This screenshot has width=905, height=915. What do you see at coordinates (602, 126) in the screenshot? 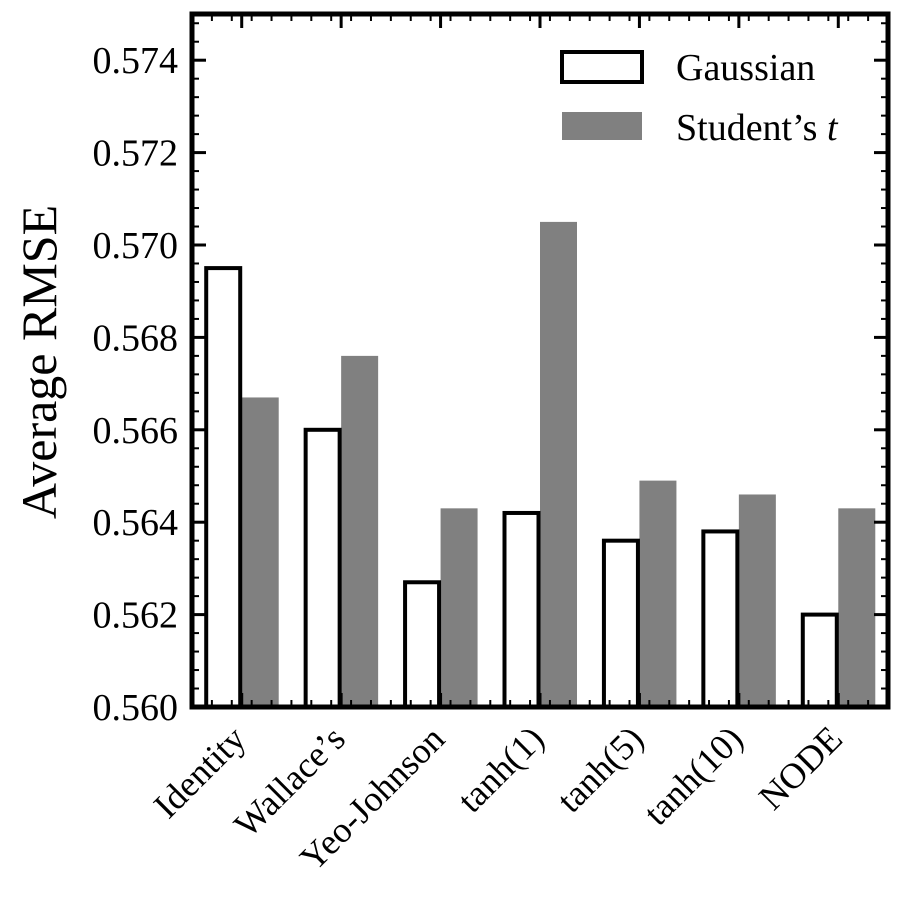
I see `legend-swatch-students-t` at bounding box center [602, 126].